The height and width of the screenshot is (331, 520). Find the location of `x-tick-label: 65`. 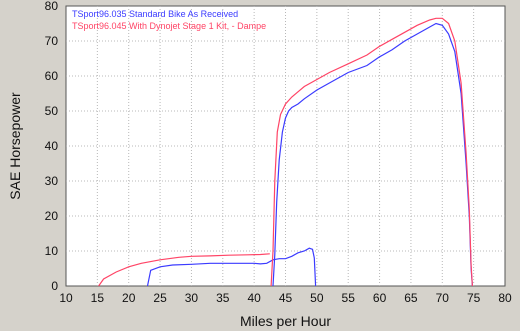

x-tick-label: 65 is located at coordinates (411, 298).